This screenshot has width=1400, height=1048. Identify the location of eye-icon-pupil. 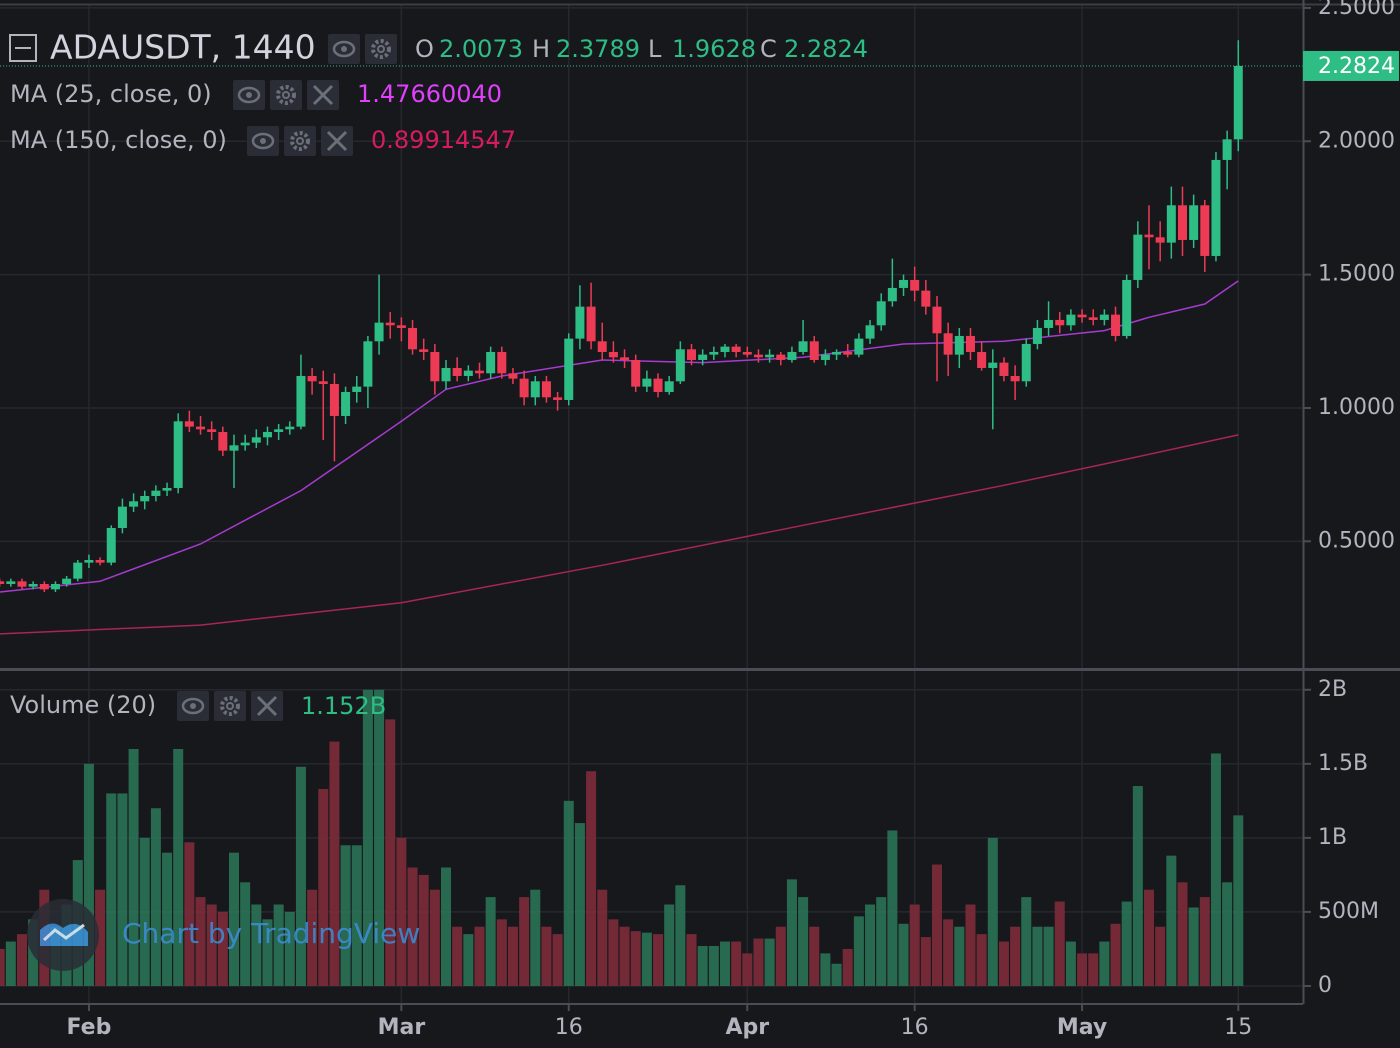
(344, 49).